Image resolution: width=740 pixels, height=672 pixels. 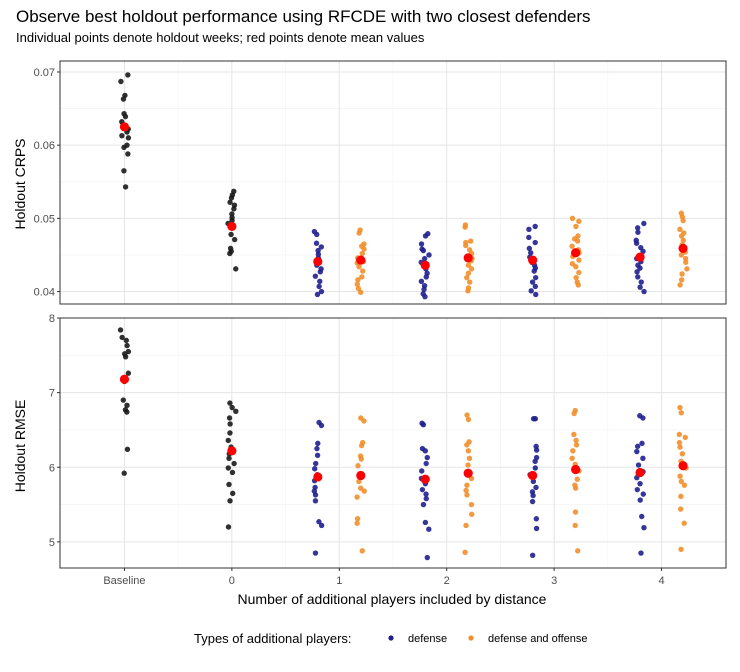 What do you see at coordinates (391, 638) in the screenshot?
I see `legend-swatch-defense` at bounding box center [391, 638].